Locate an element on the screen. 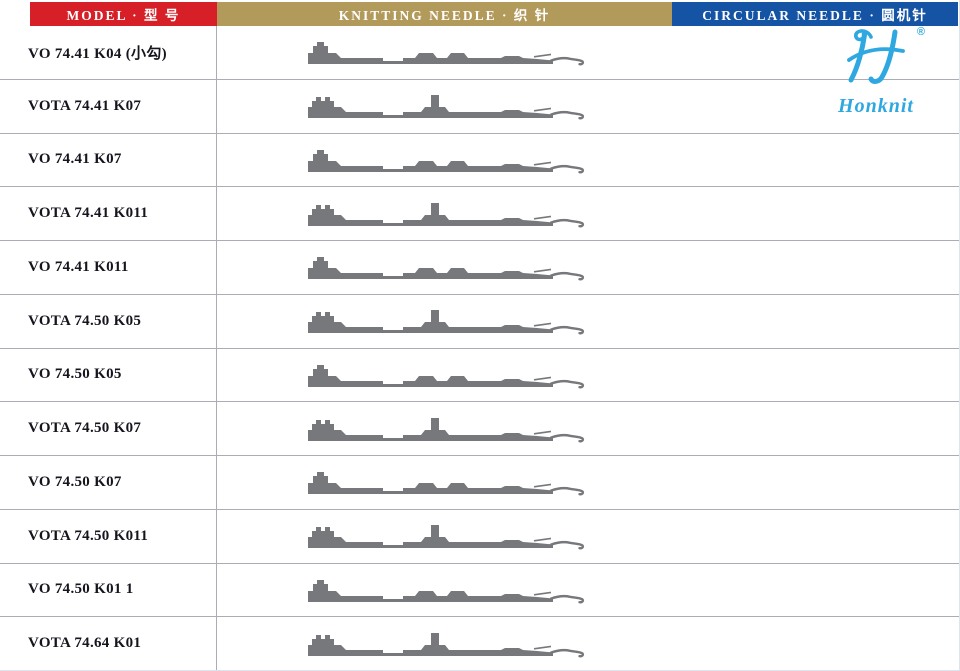 This screenshot has width=960, height=671. model-cell: VOTA 74.41 K011 is located at coordinates (108, 213).